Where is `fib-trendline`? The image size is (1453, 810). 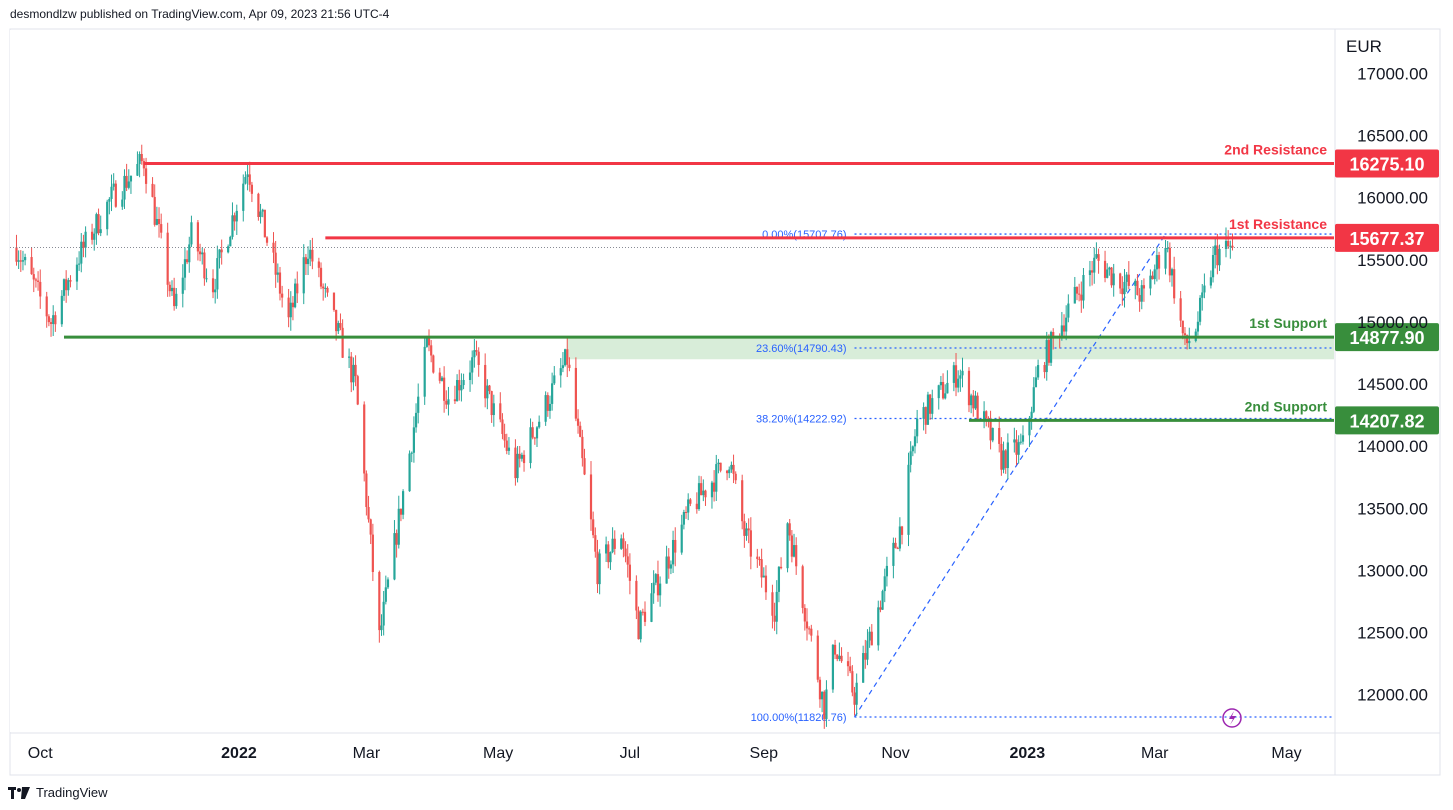 fib-trendline is located at coordinates (1010, 475).